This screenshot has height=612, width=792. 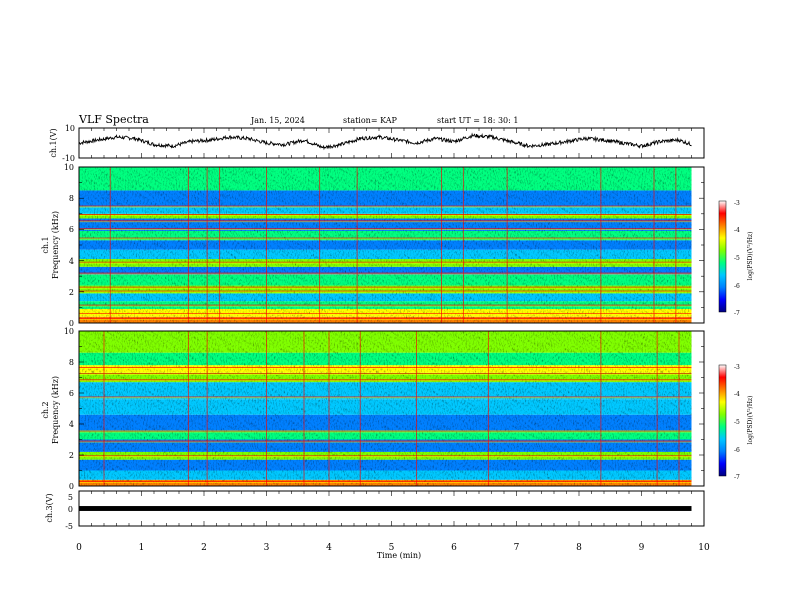 I want to click on colorbar-ch1-label: log(PSD)(V²/Hz), so click(x=750, y=256).